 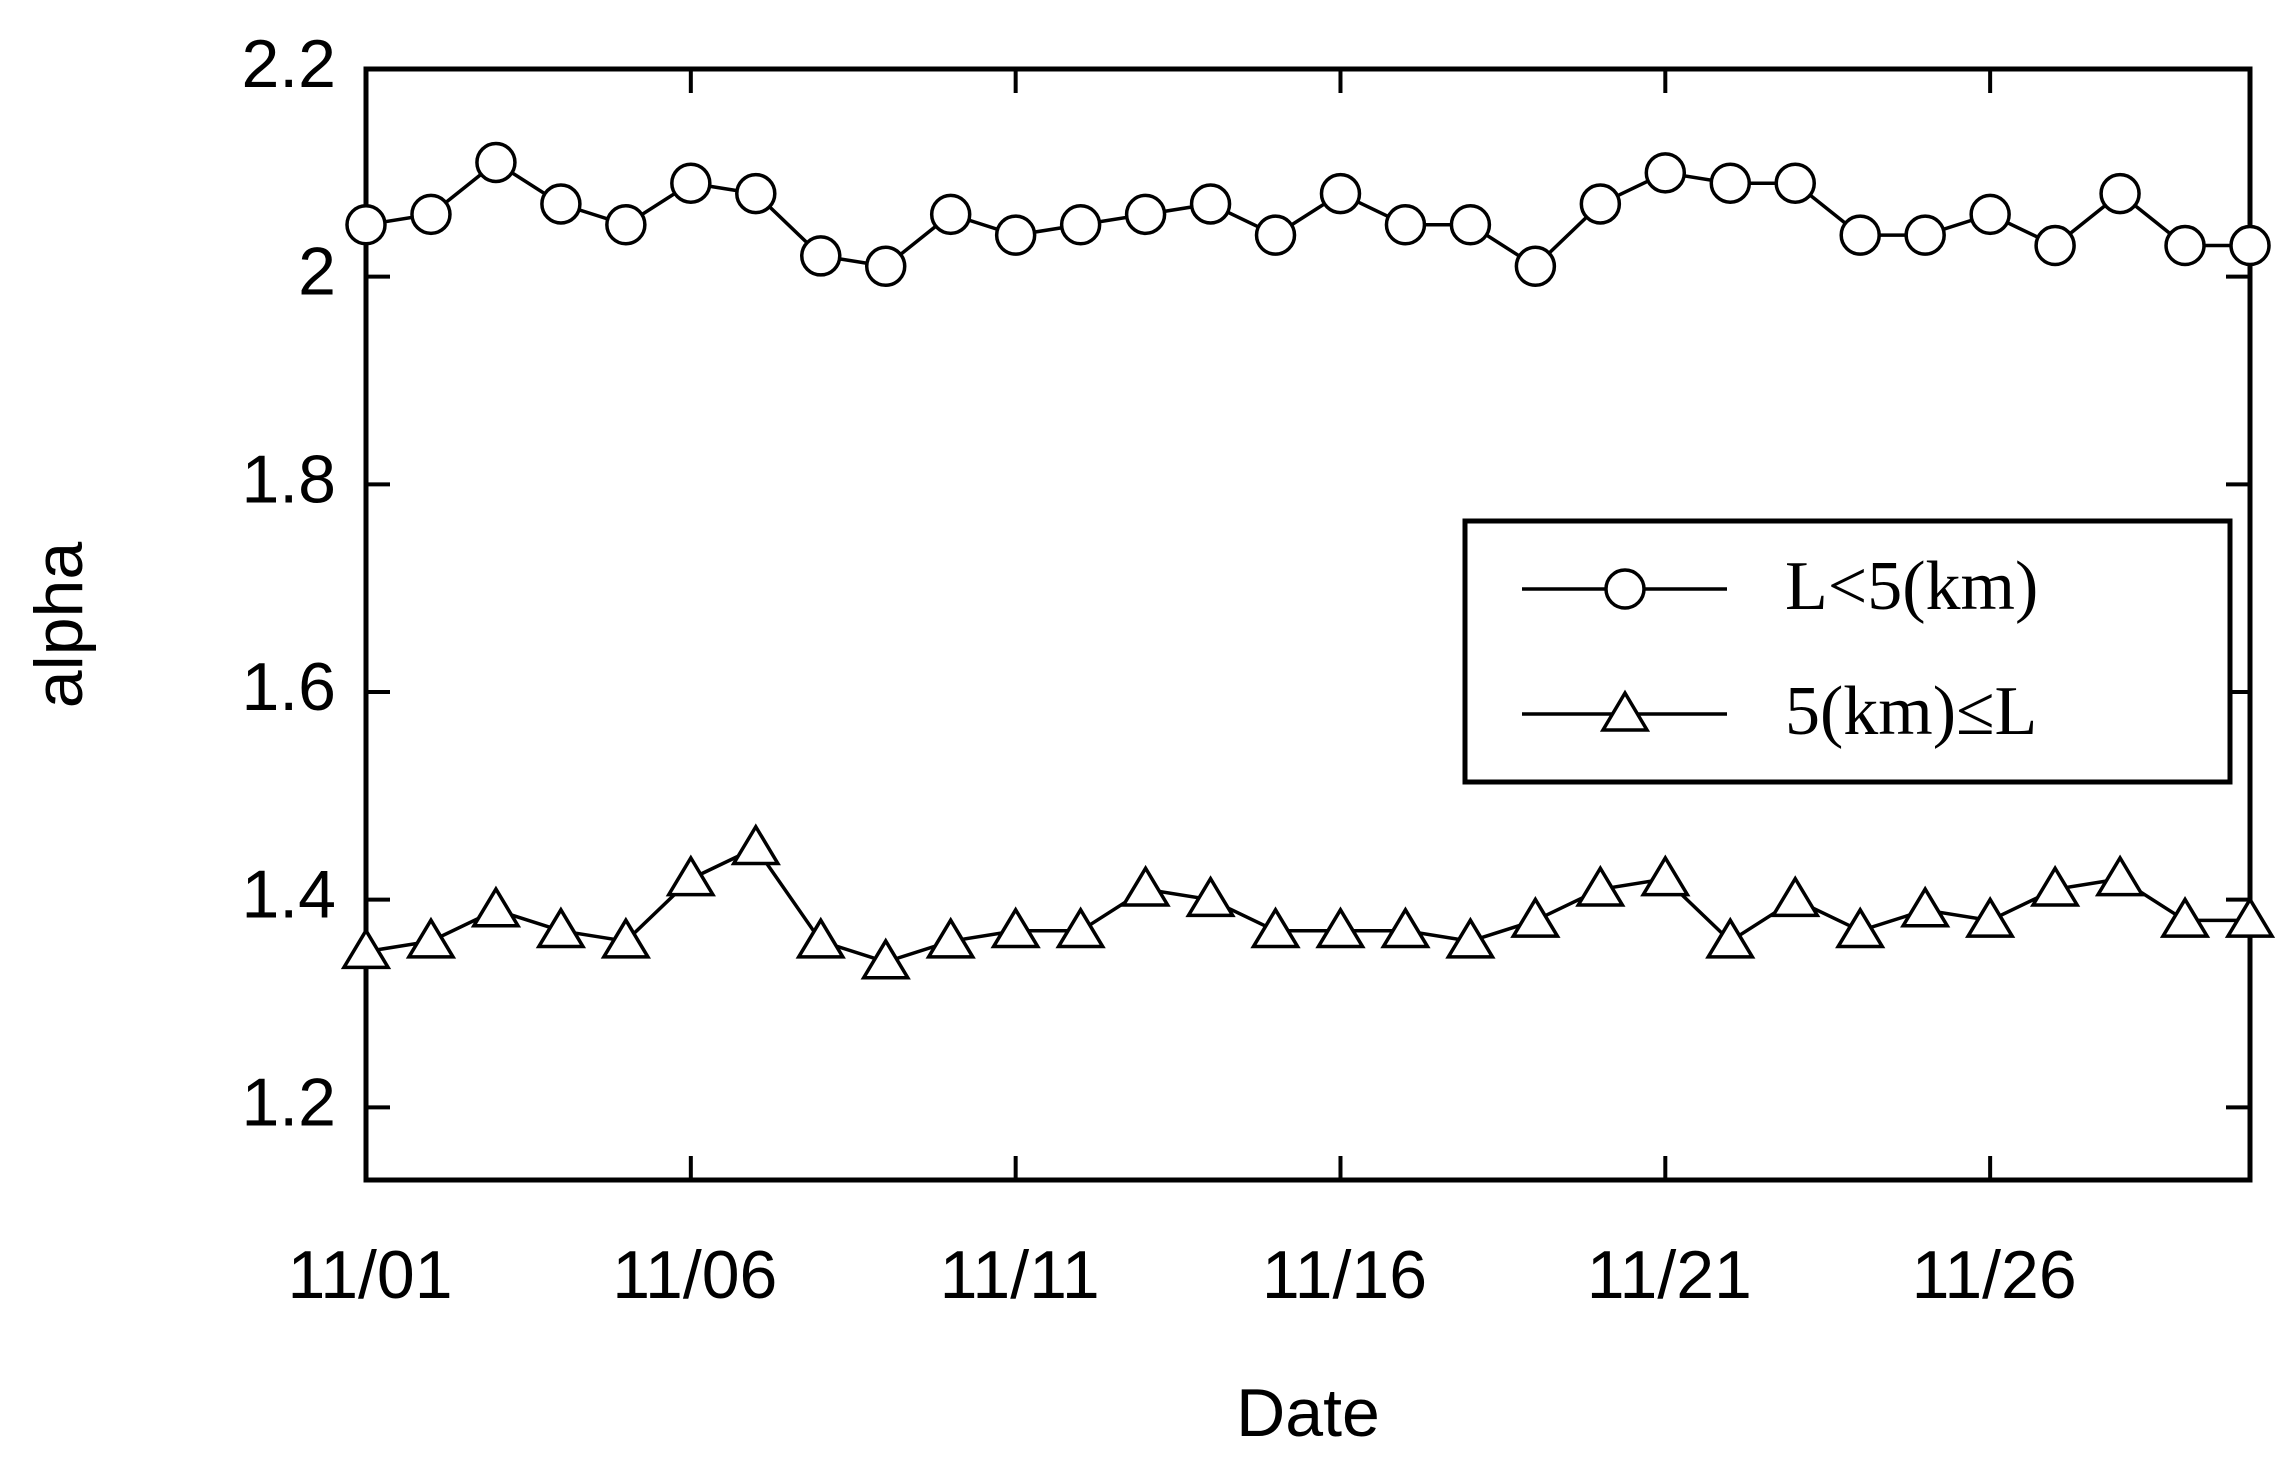 What do you see at coordinates (288, 895) in the screenshot?
I see `y-tick-label: 1.4` at bounding box center [288, 895].